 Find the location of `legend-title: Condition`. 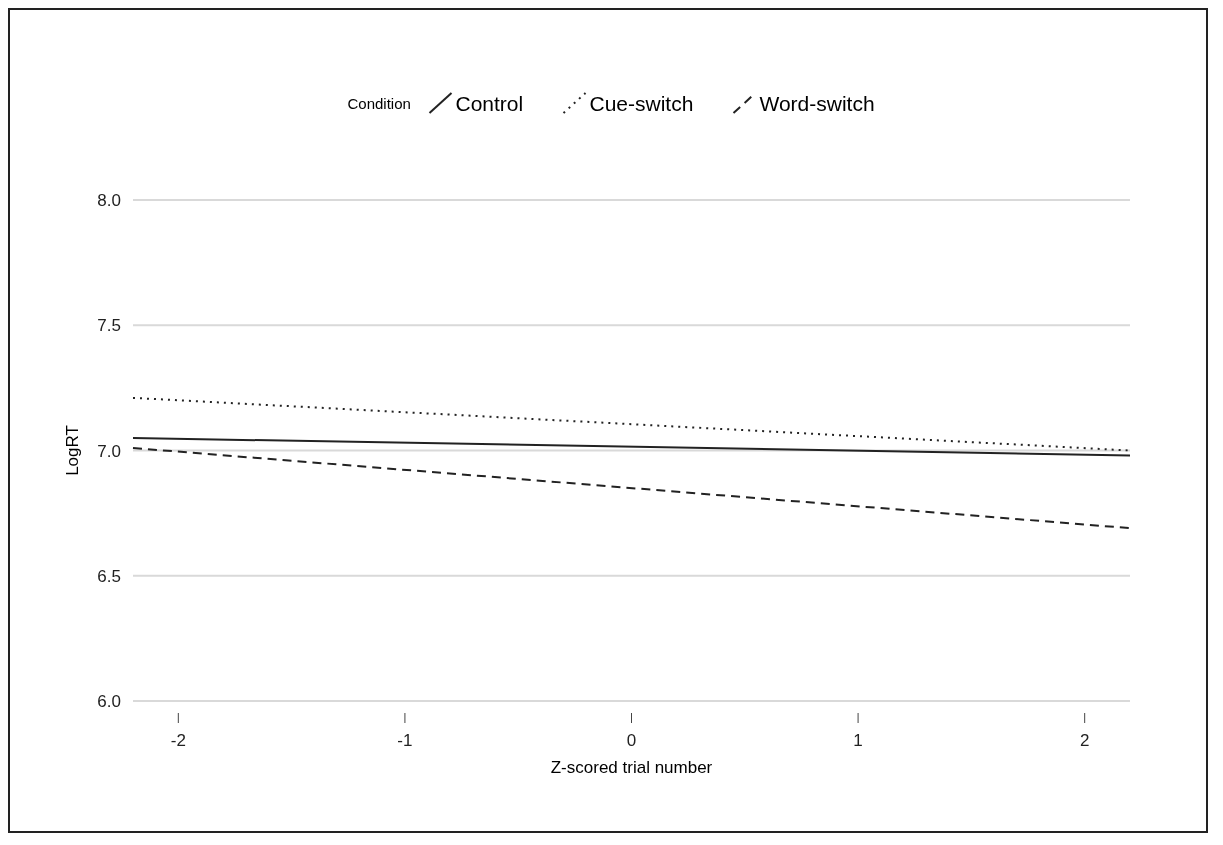

legend-title: Condition is located at coordinates (379, 103).